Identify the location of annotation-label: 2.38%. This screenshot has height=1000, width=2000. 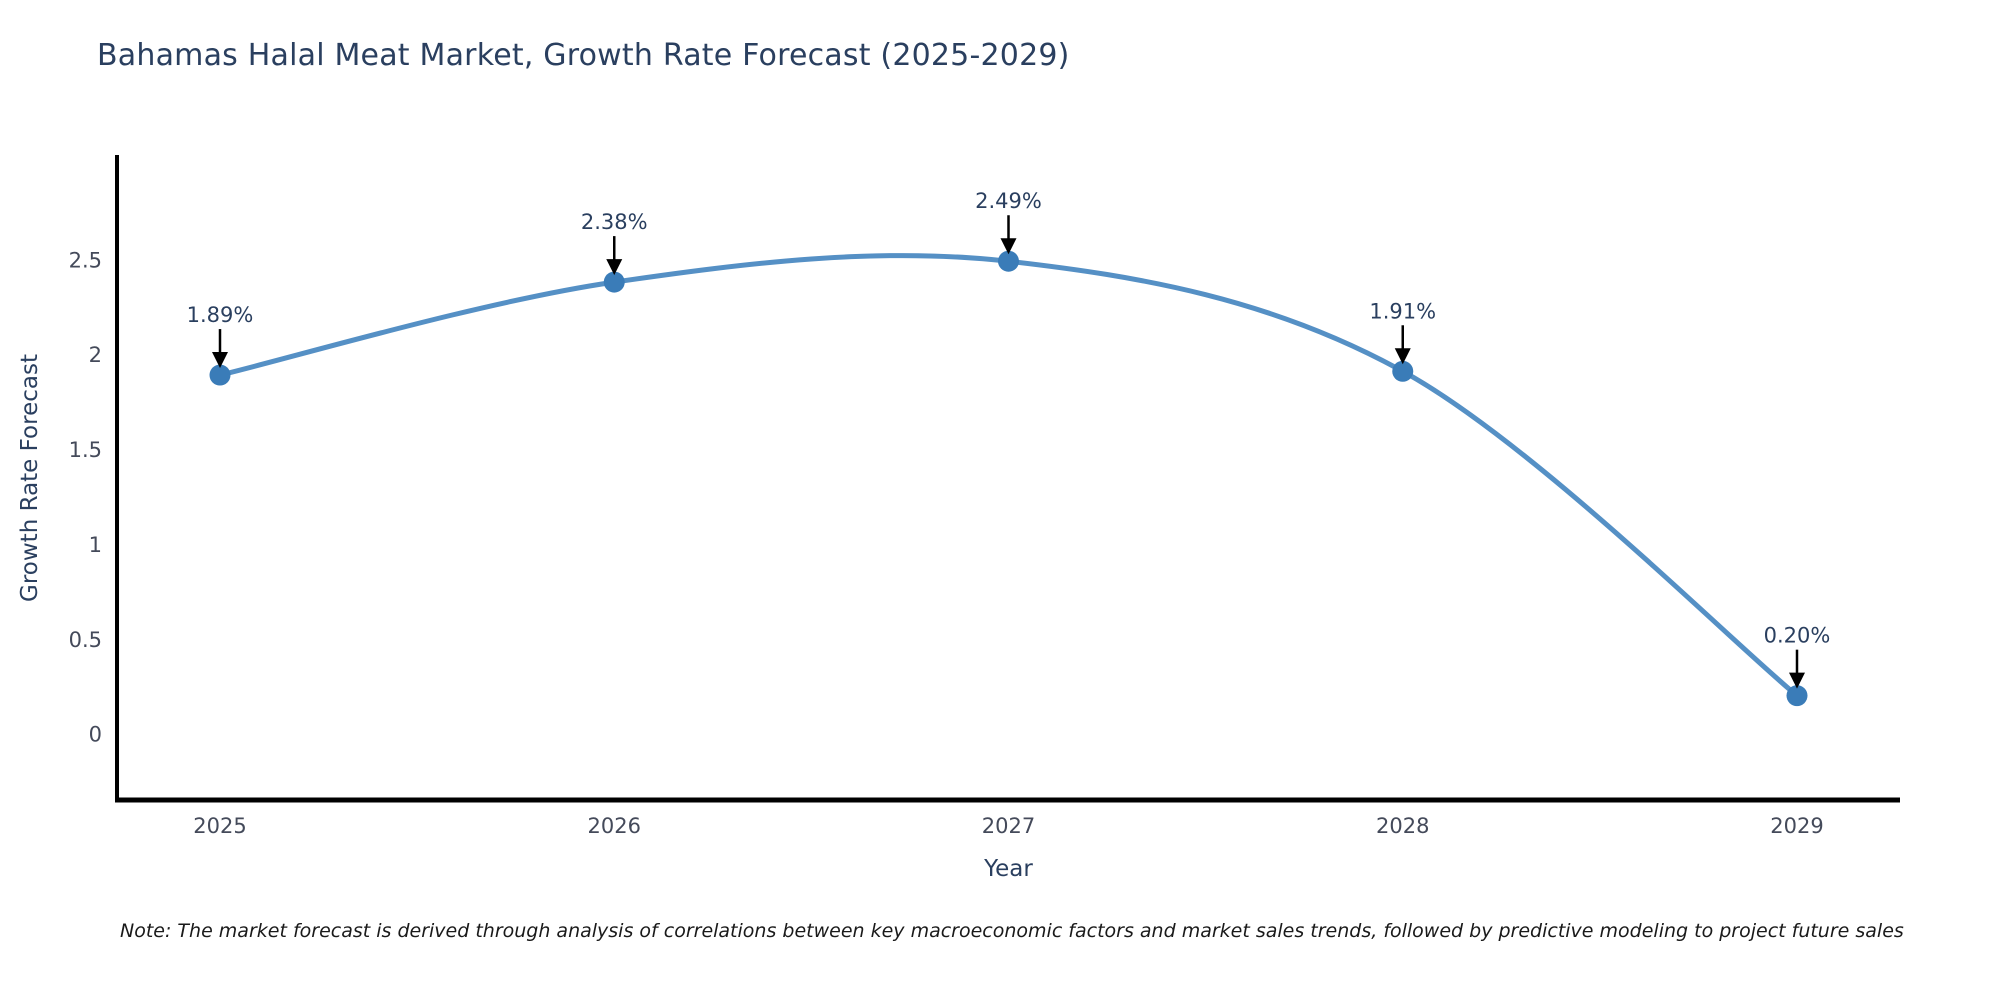
(614, 222).